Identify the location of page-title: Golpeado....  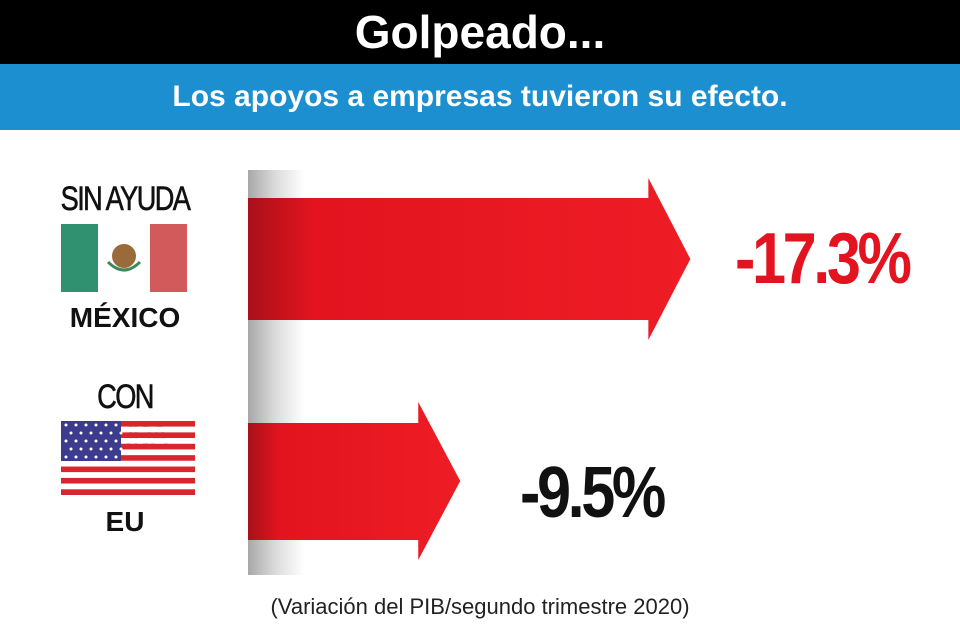
(480, 32).